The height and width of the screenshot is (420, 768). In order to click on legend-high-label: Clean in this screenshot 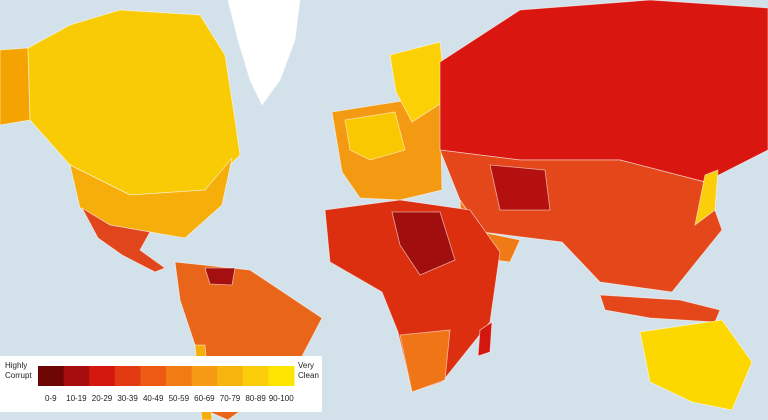, I will do `click(308, 375)`.